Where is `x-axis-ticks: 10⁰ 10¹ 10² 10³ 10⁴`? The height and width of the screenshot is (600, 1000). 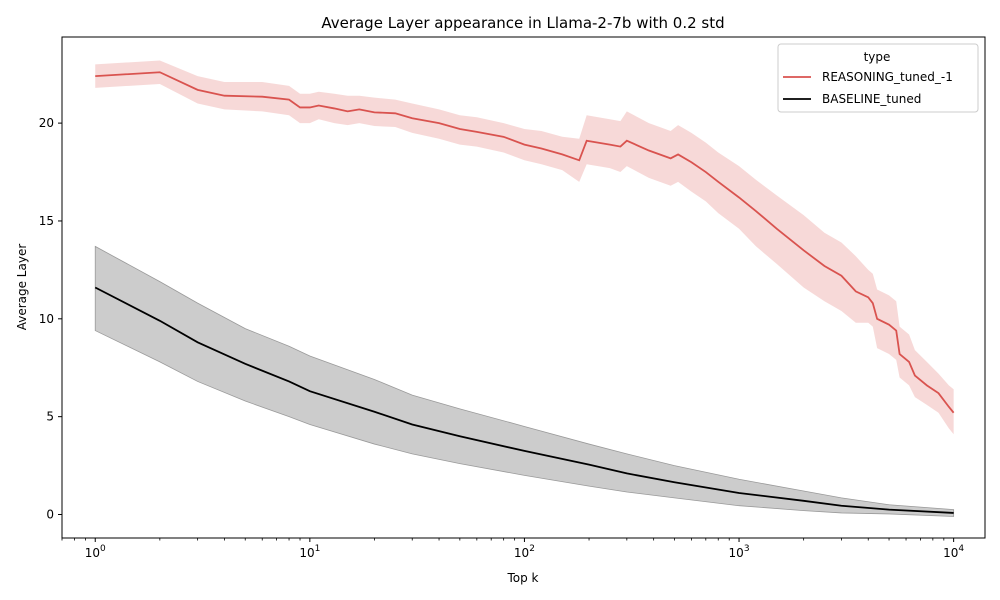 x-axis-ticks: 10⁰ 10¹ 10² 10³ 10⁴ is located at coordinates (512, 549).